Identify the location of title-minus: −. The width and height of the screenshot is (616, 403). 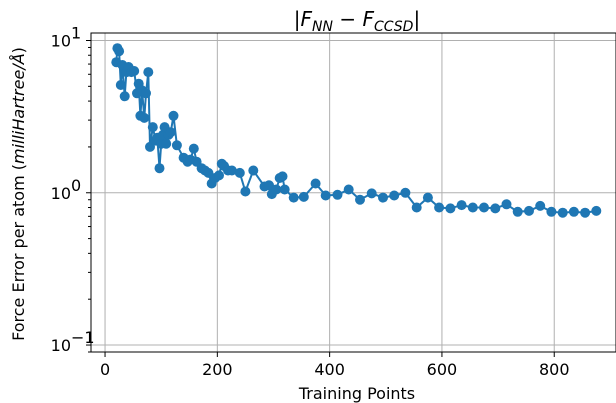
(347, 19).